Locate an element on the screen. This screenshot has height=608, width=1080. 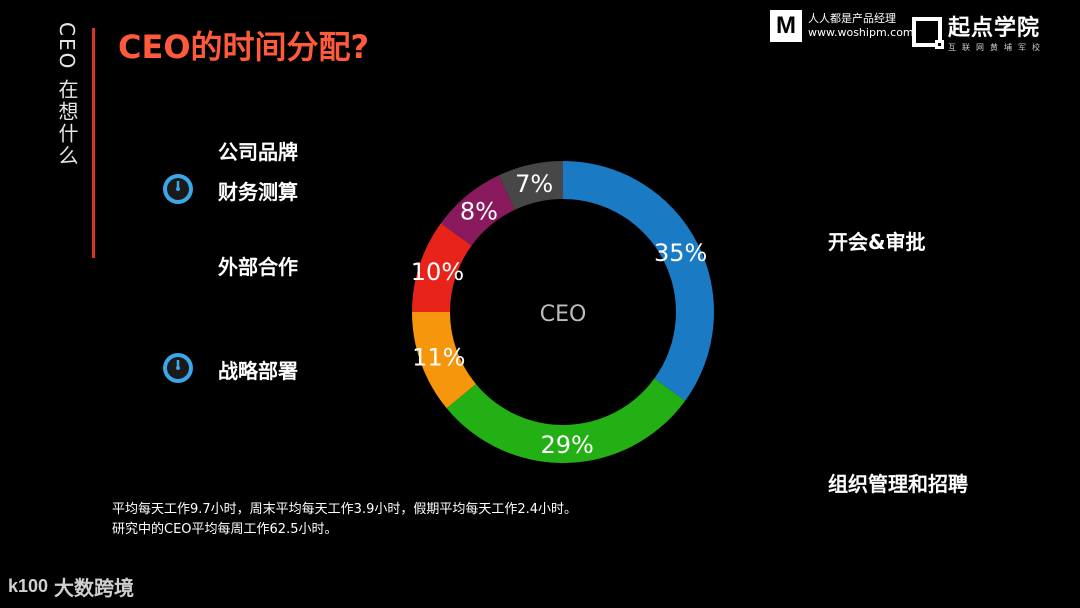
qidian-slogan: 互联网黄埔军校 is located at coordinates (997, 47).